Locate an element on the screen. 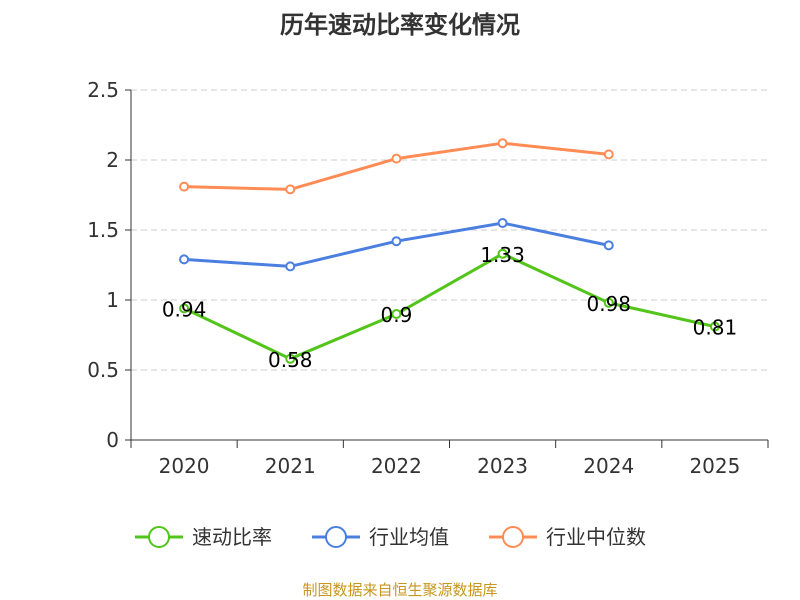 The height and width of the screenshot is (600, 800). x-tick-label: 2022 is located at coordinates (396, 466).